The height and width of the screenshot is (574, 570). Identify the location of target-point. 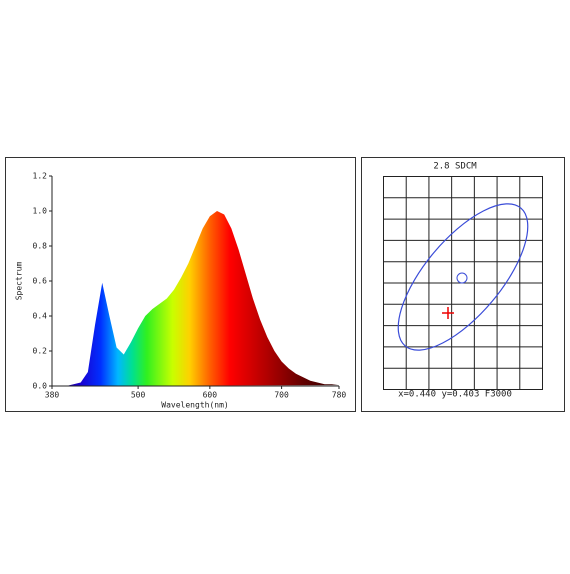
(462, 278).